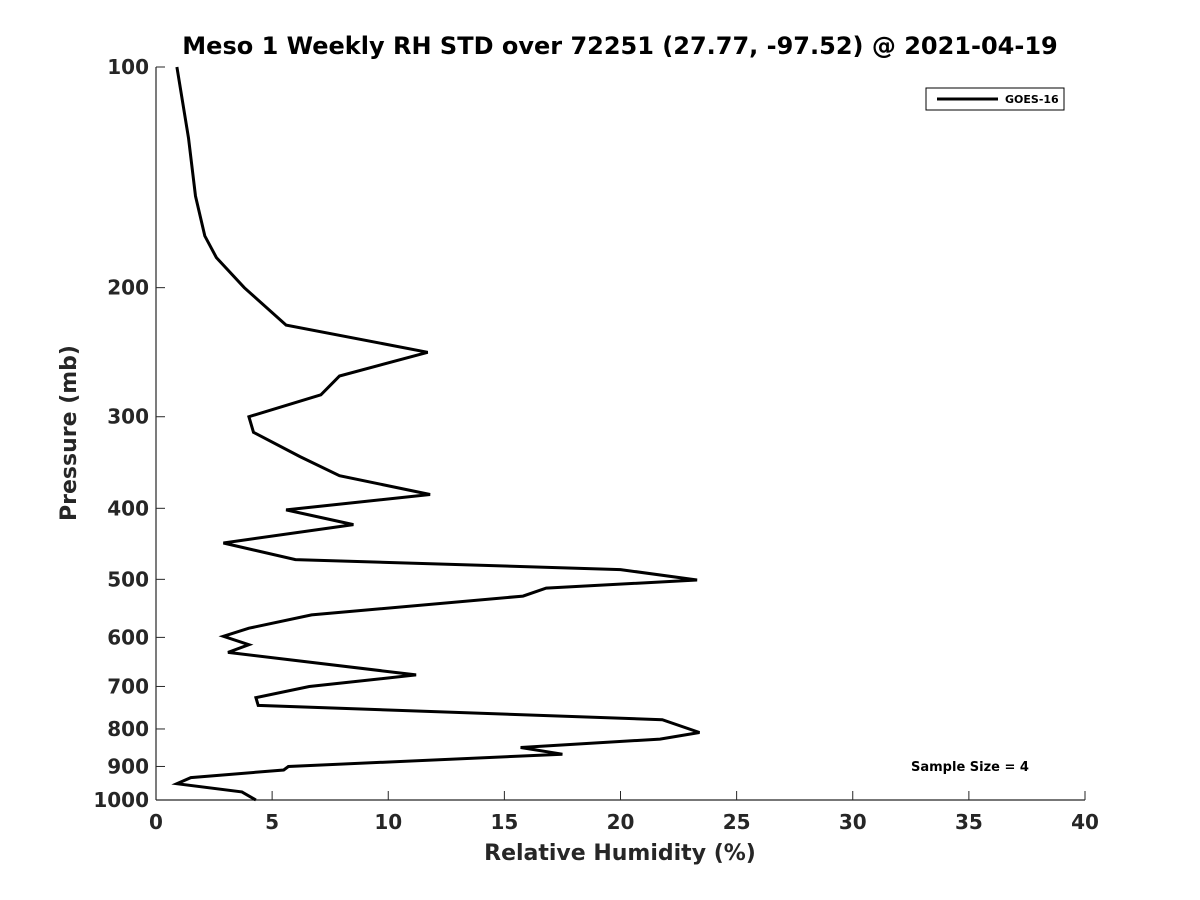 This screenshot has width=1200, height=900. Describe the element at coordinates (128, 637) in the screenshot. I see `y-tick-label: 600` at that location.